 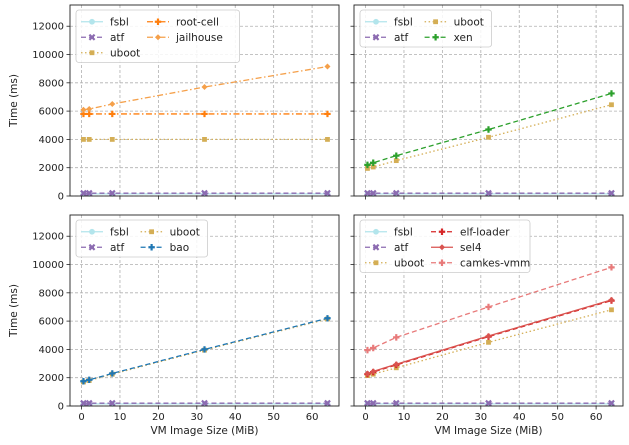 I want to click on legend-entry-sel4: sel4, so click(x=456, y=248).